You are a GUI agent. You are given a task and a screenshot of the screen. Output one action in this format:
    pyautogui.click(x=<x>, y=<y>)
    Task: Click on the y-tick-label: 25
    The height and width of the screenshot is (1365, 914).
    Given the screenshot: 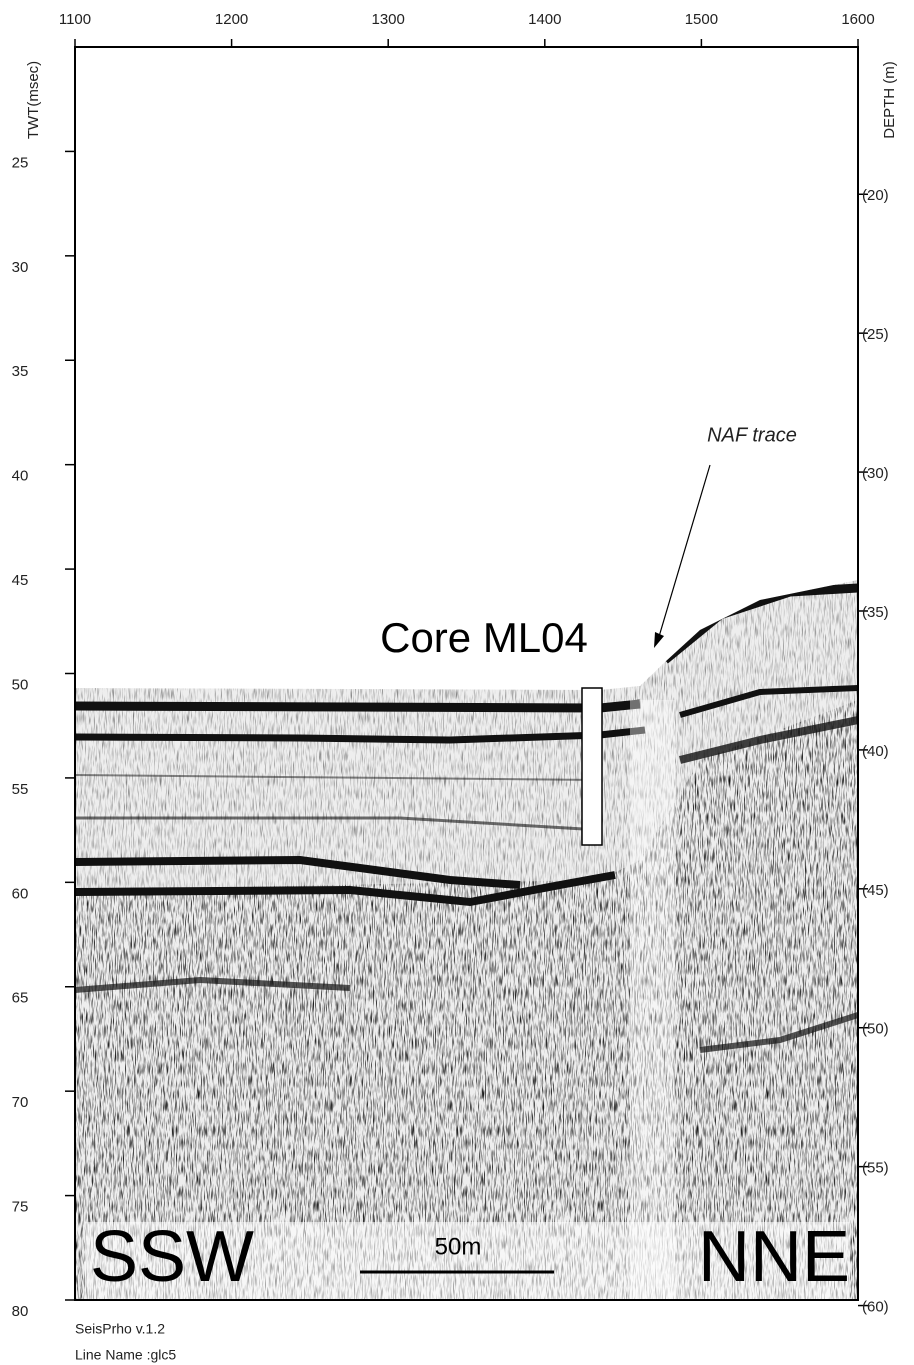 What is the action you would take?
    pyautogui.click(x=20, y=162)
    